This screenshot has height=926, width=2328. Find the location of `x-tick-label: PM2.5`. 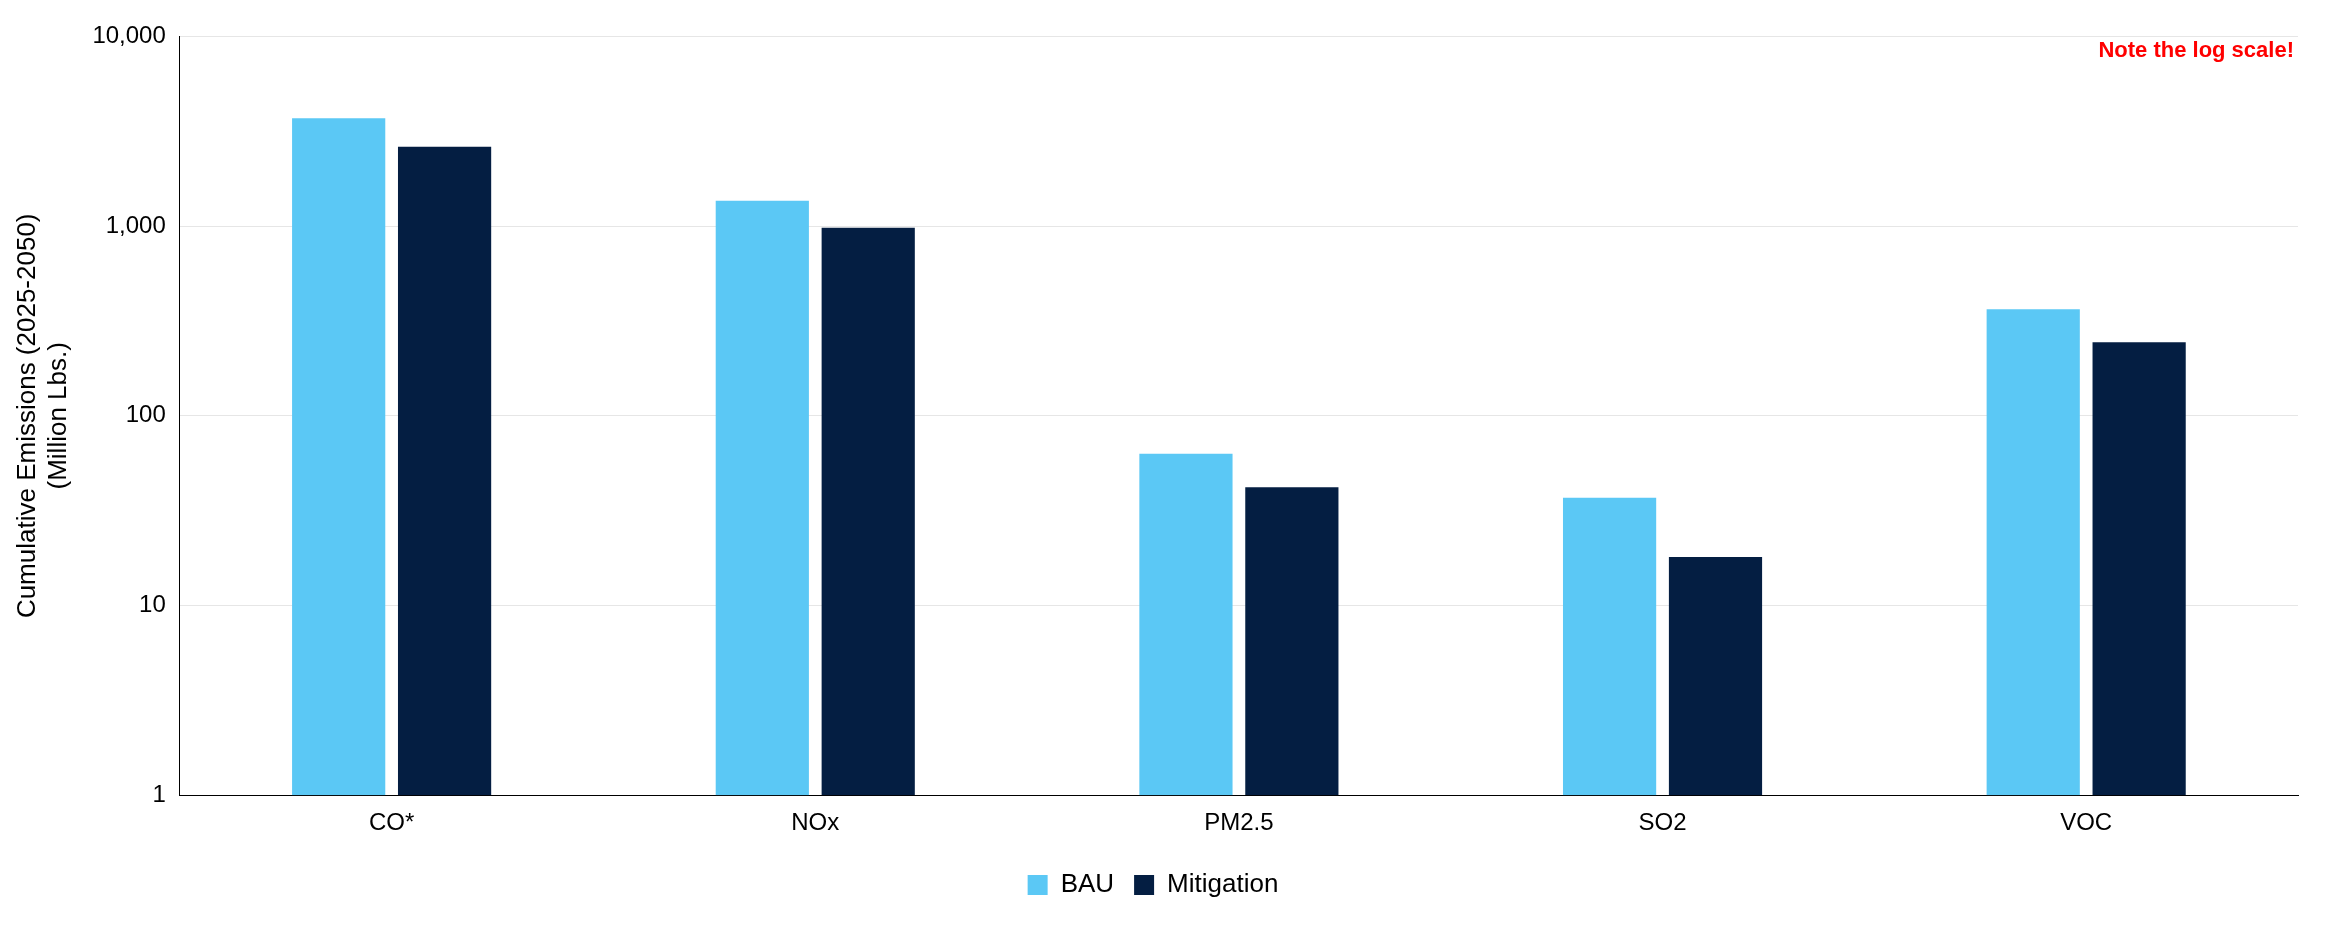

x-tick-label: PM2.5 is located at coordinates (1239, 822).